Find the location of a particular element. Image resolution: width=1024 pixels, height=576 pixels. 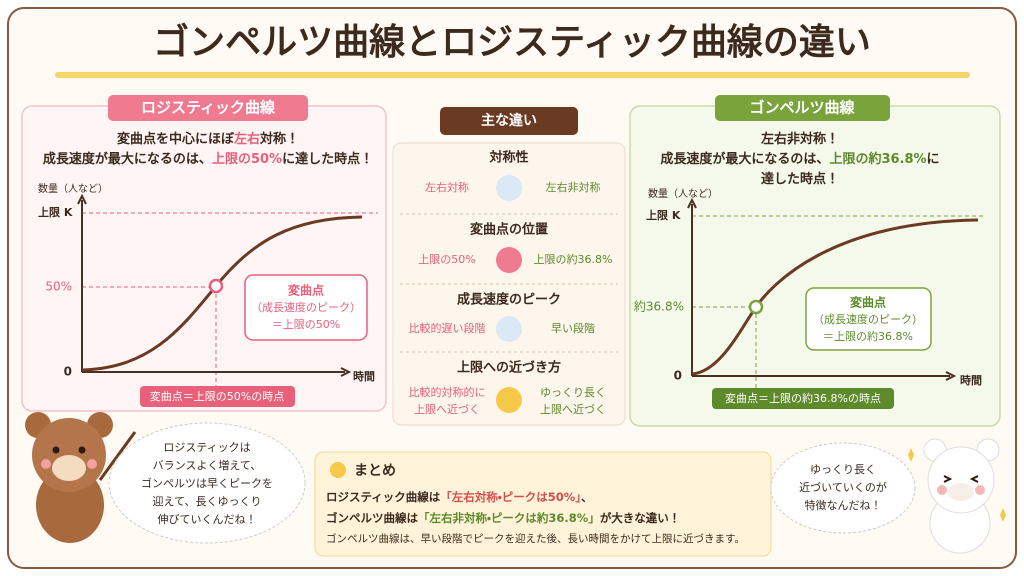

bear-right is located at coordinates (957, 496).